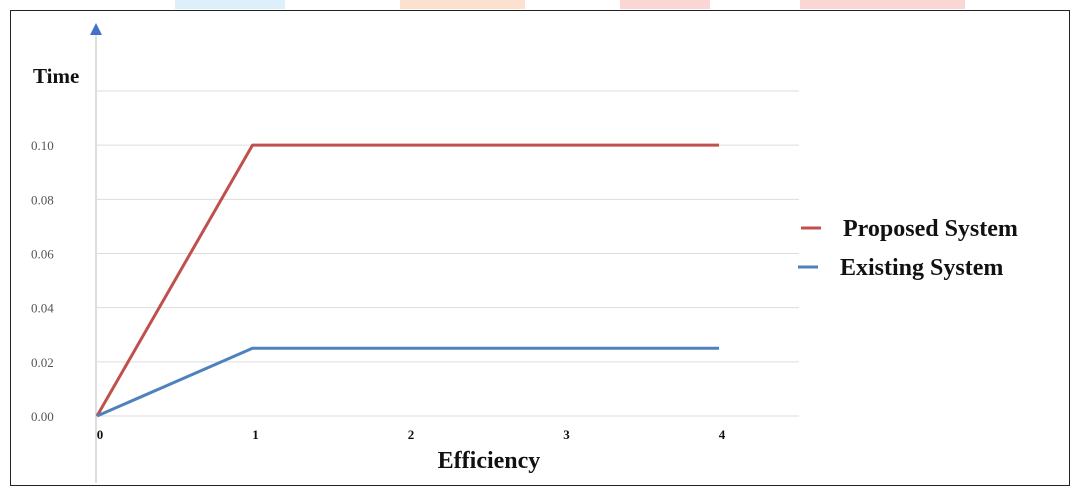 The image size is (1078, 496). What do you see at coordinates (96, 29) in the screenshot?
I see `y-axis-arrow-icon` at bounding box center [96, 29].